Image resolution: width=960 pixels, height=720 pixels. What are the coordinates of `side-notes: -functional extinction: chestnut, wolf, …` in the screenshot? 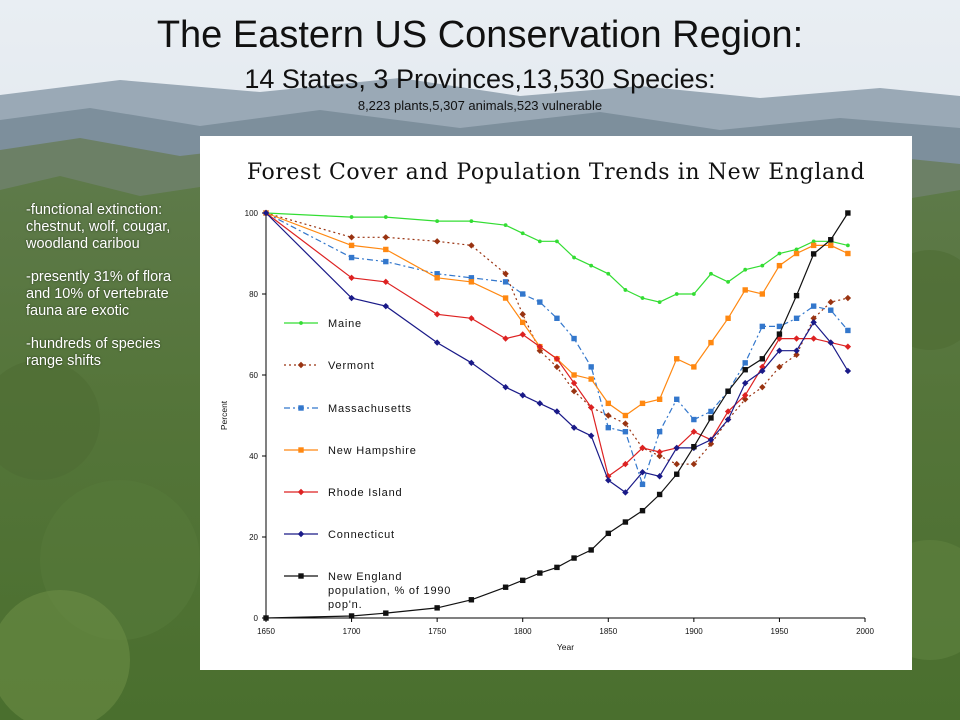 It's located at (101, 294).